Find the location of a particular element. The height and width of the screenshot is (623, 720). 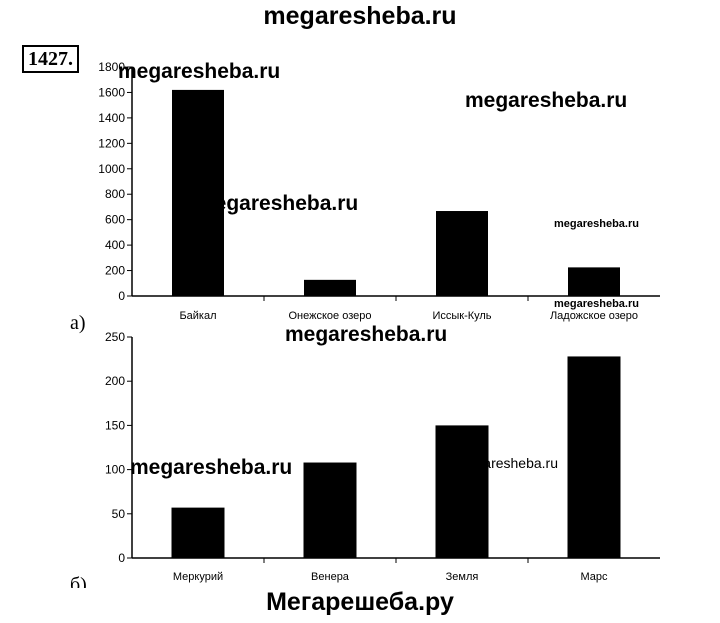

chart-b-category-label: Венера is located at coordinates (330, 577).